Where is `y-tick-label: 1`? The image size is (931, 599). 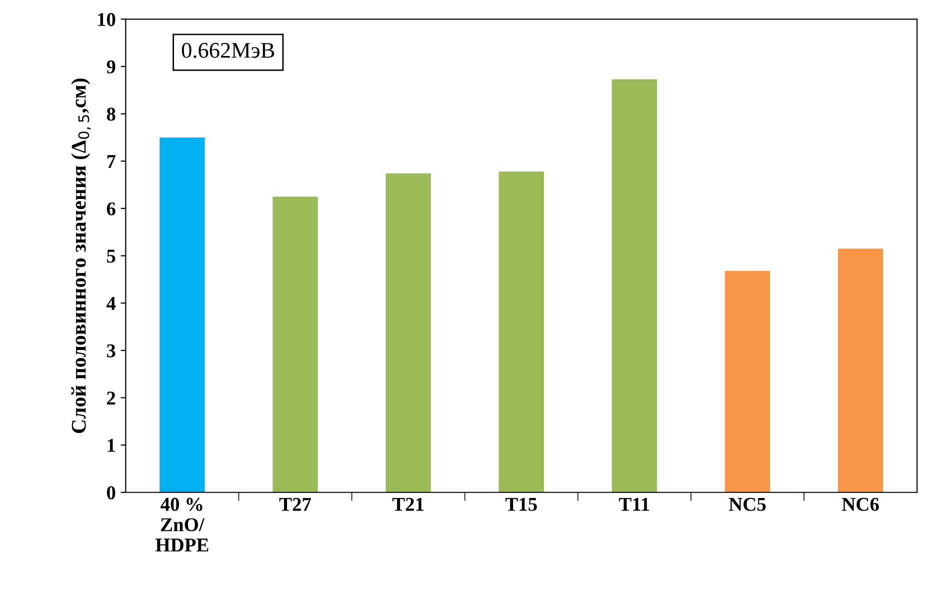
y-tick-label: 1 is located at coordinates (111, 445).